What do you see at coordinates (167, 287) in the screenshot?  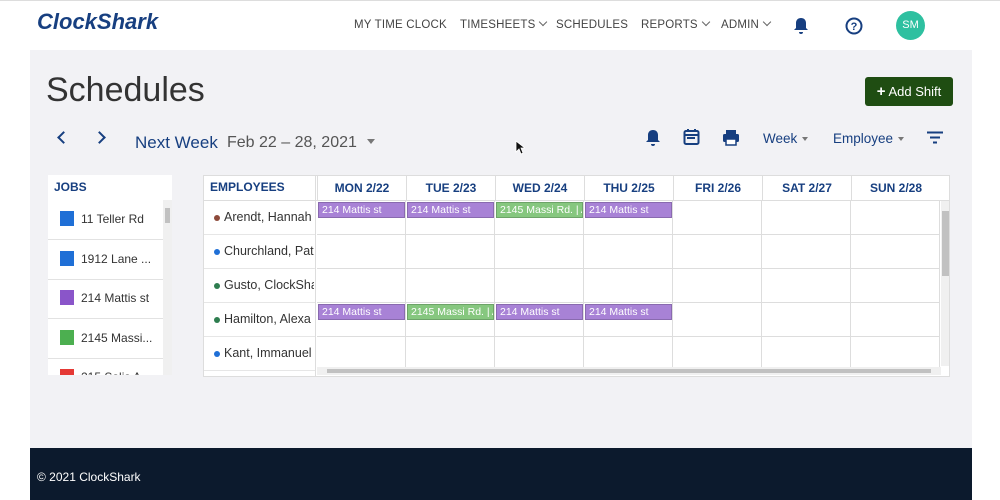 I see `jobs-scrollbar` at bounding box center [167, 287].